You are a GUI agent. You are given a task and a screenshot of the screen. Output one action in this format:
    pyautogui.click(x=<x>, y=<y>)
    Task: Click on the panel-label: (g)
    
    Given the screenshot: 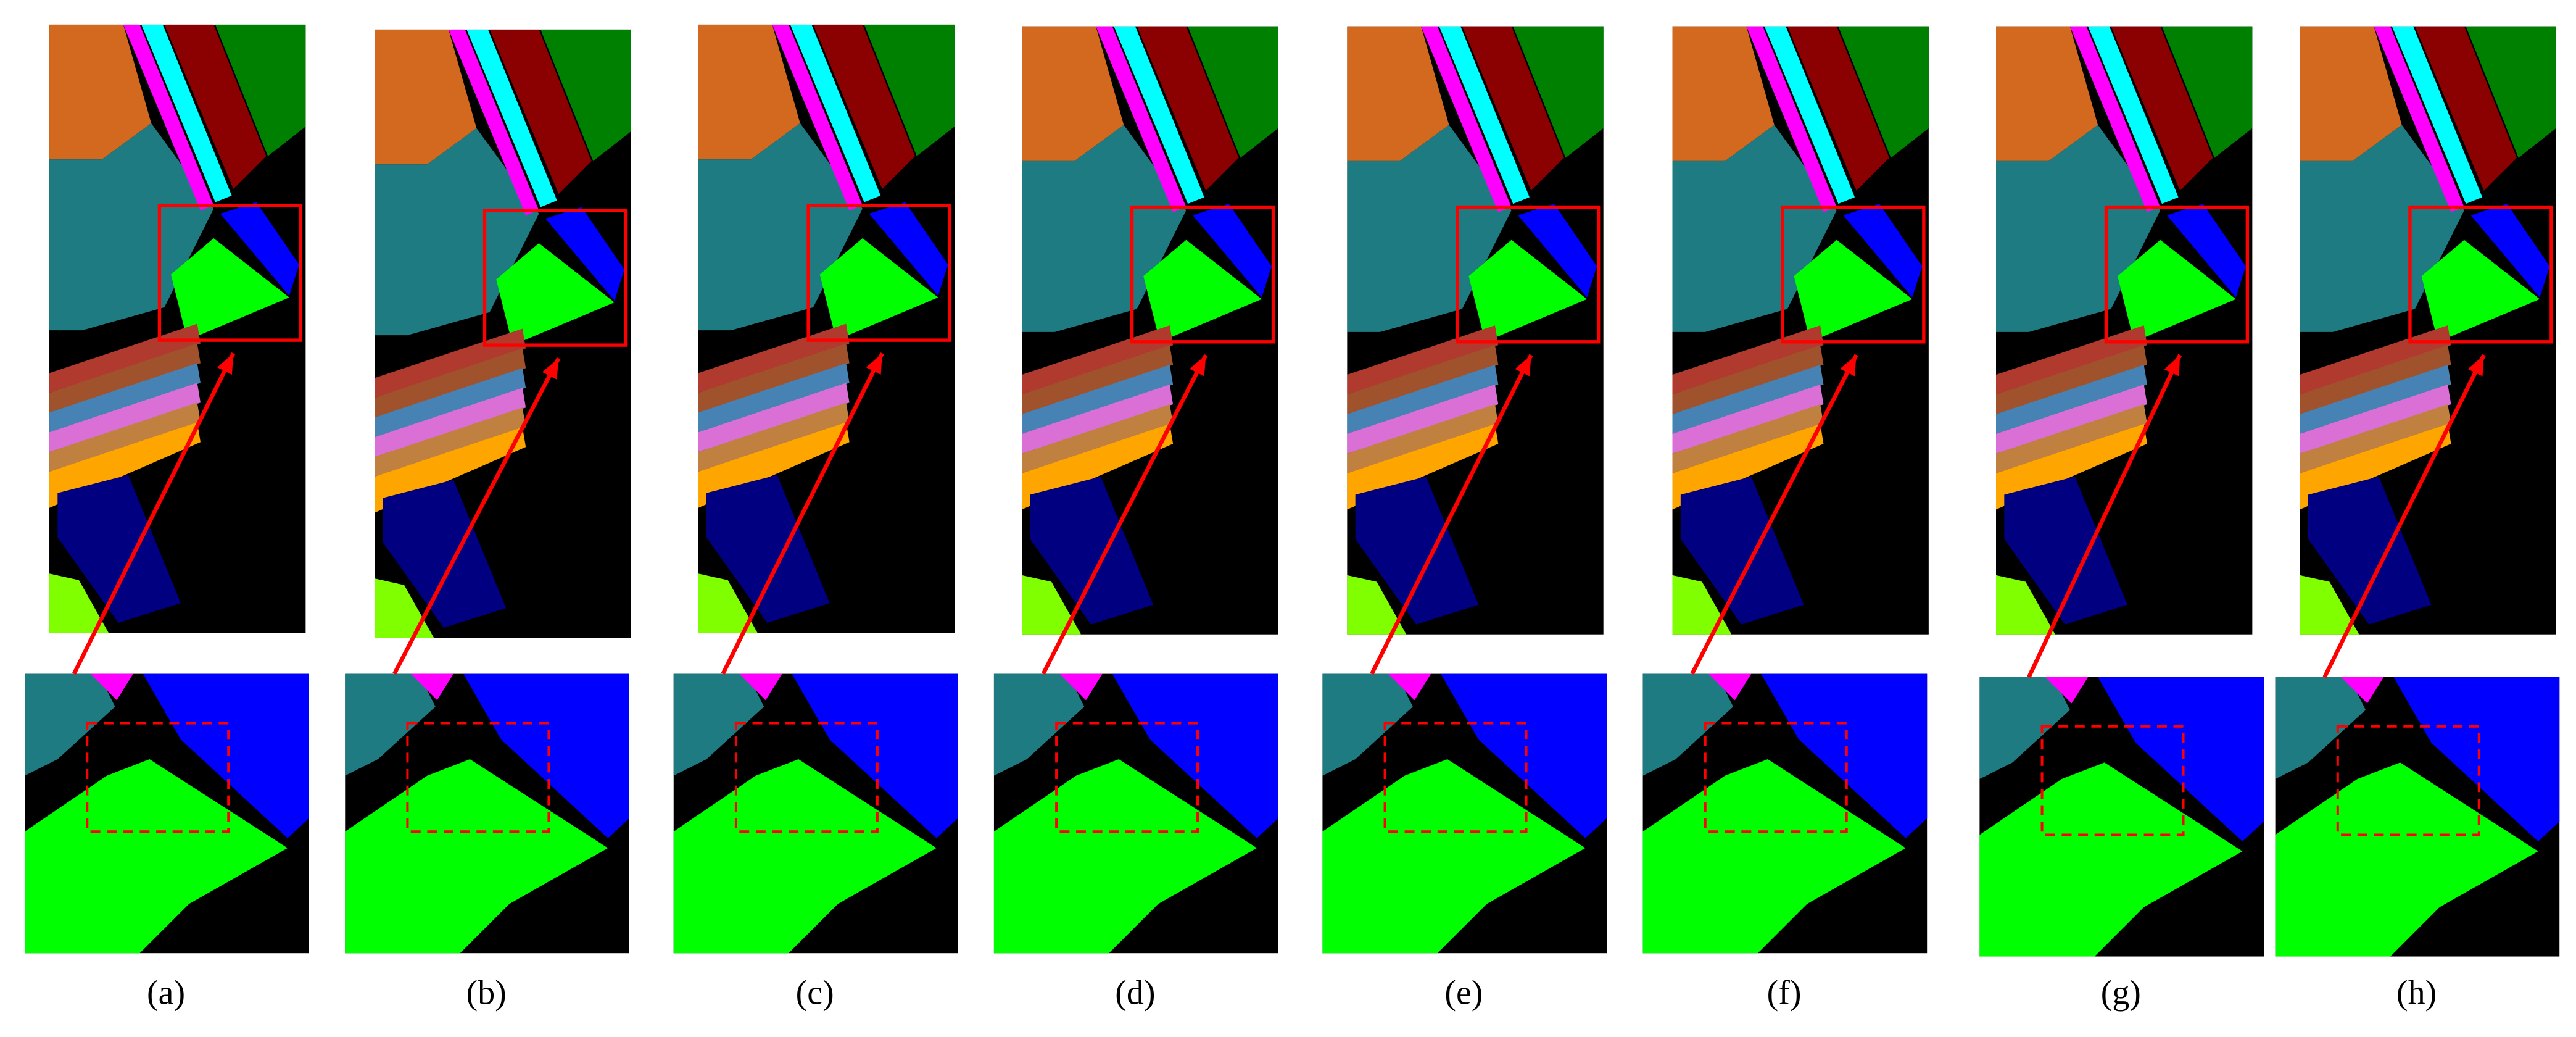 What is the action you would take?
    pyautogui.click(x=2121, y=992)
    